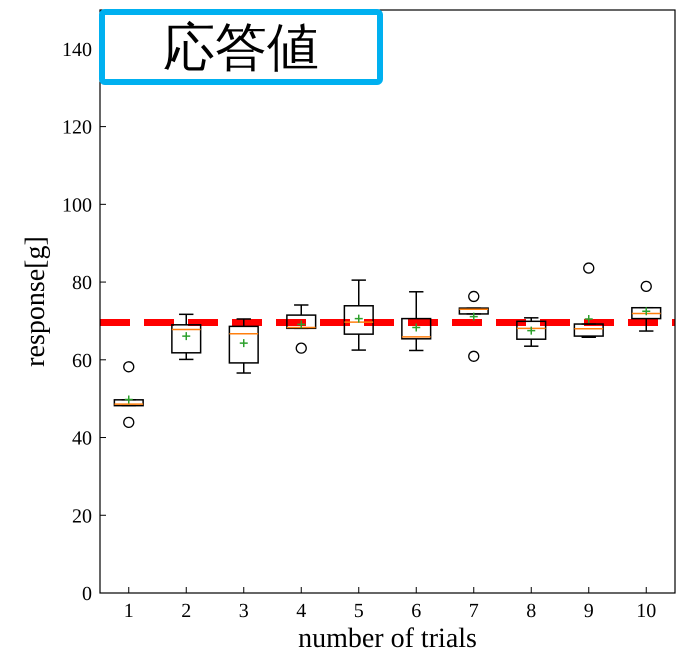  I want to click on x-tick-label: 4, so click(301, 611).